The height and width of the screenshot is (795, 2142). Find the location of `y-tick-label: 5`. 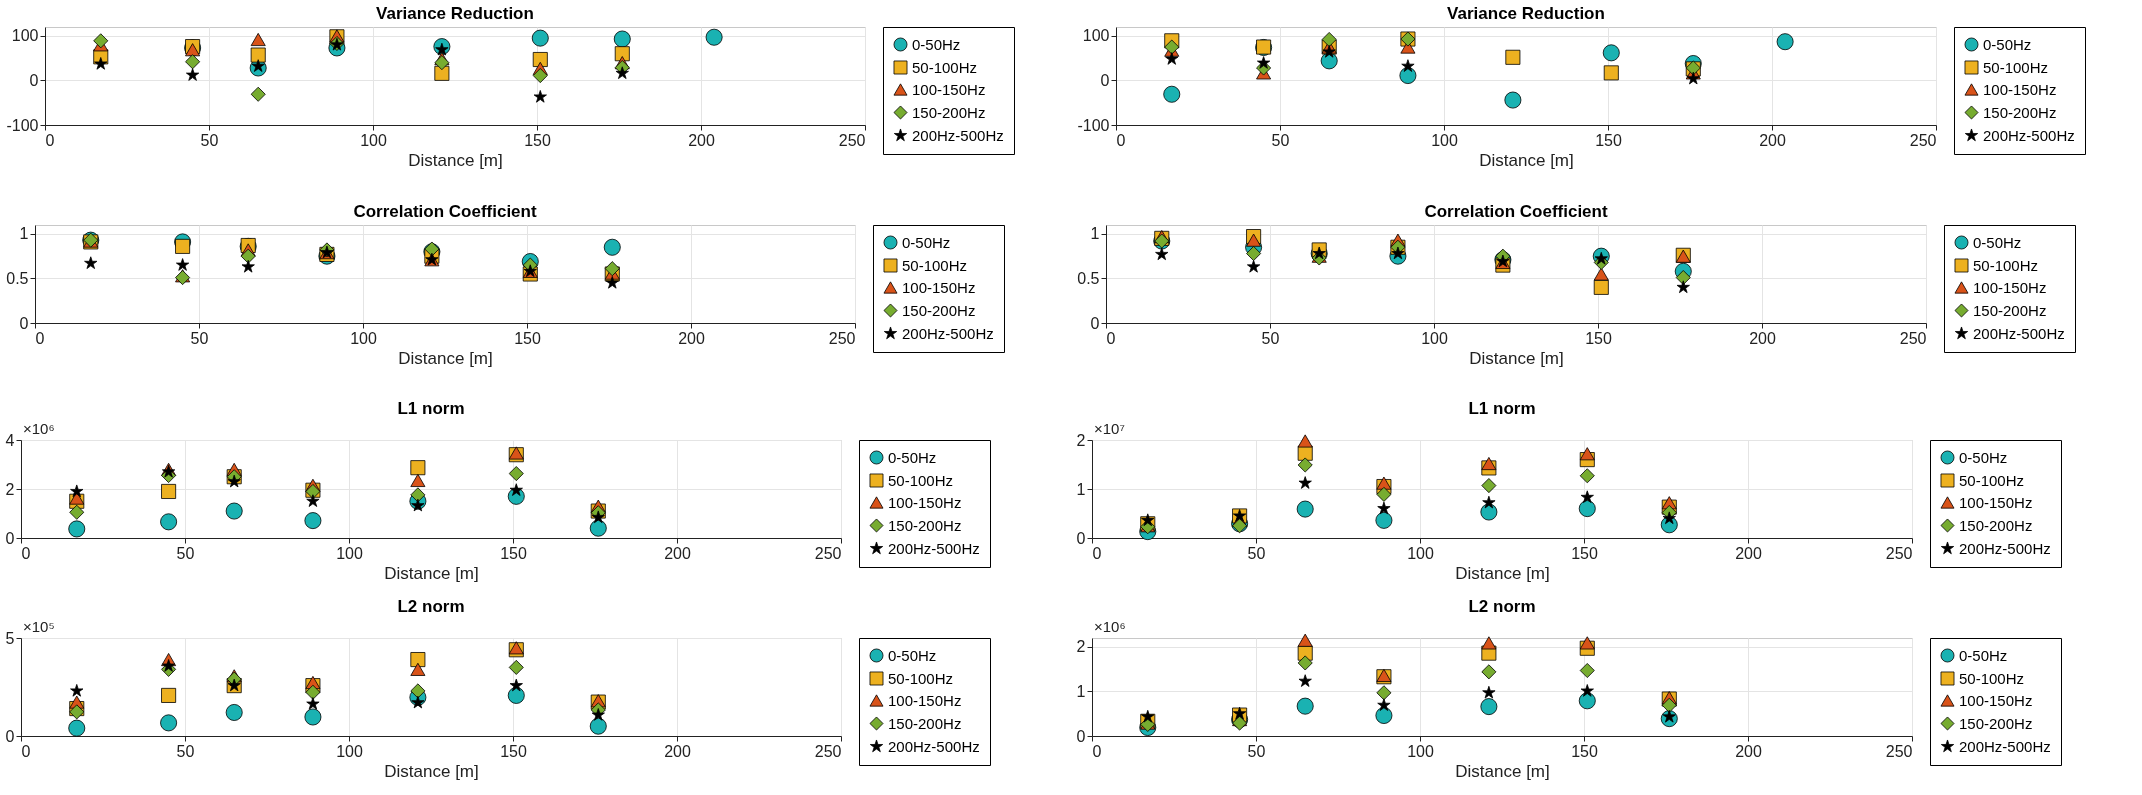

y-tick-label: 5 is located at coordinates (10, 638).